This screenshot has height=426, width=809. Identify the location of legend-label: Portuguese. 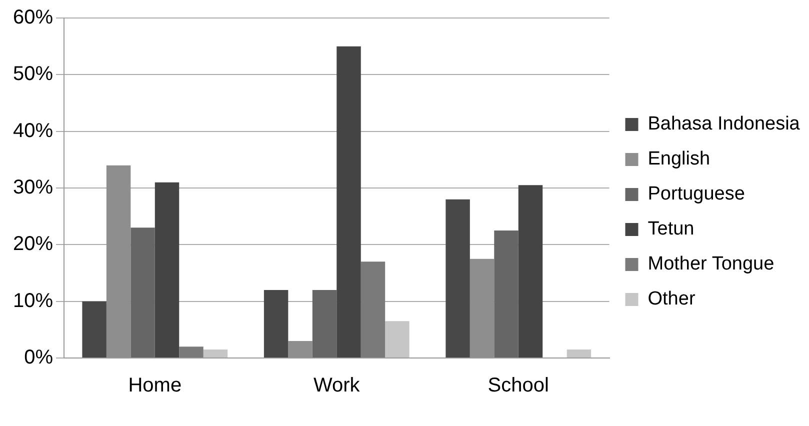
(696, 194).